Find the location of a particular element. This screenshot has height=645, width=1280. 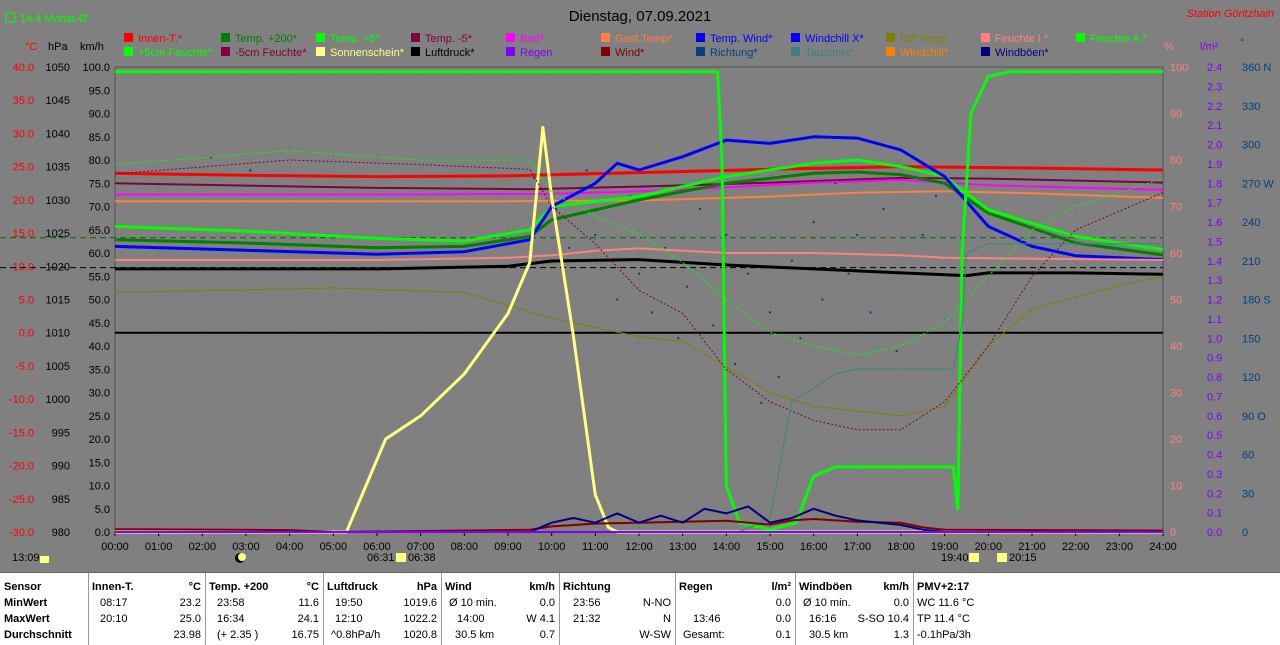

y-tick-label: 0.1 is located at coordinates (1214, 514).